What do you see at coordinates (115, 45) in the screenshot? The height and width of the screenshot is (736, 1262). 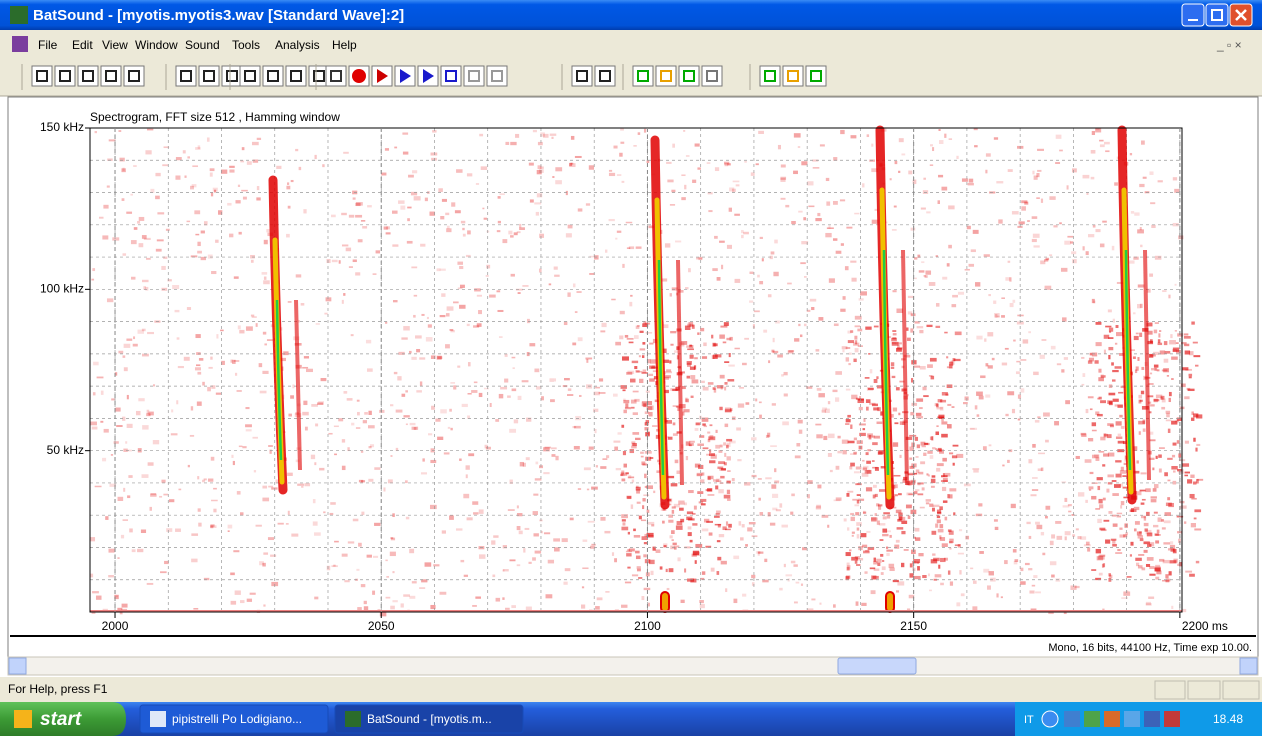 I see `menu-item: View` at bounding box center [115, 45].